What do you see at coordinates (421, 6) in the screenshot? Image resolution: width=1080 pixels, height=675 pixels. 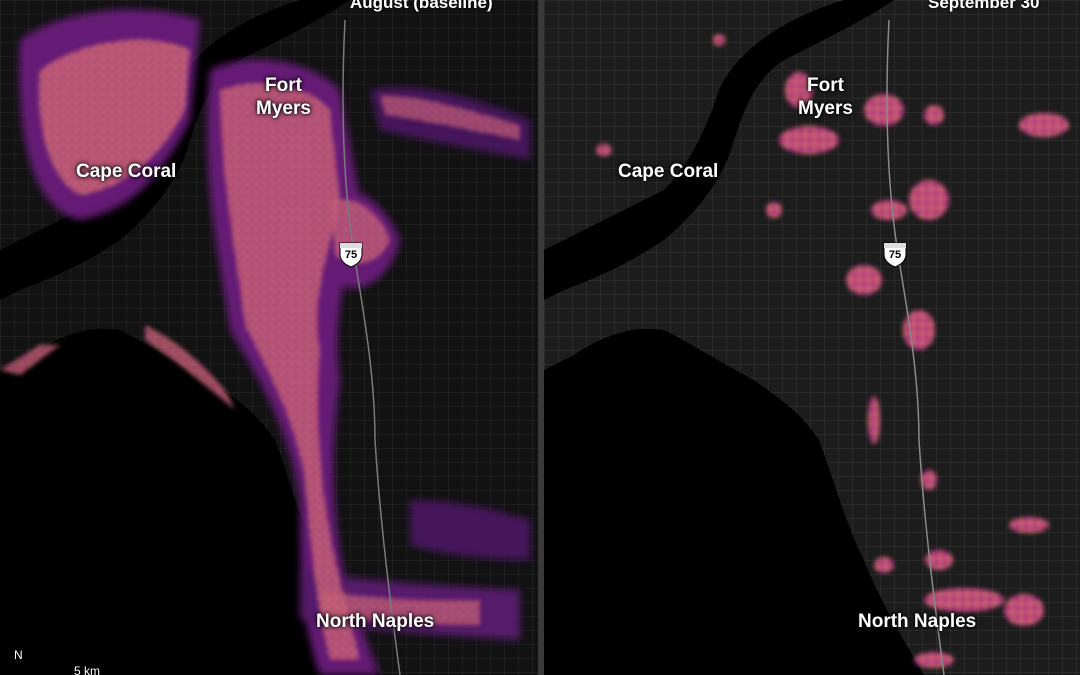 I see `panel-title: August (baseline)` at bounding box center [421, 6].